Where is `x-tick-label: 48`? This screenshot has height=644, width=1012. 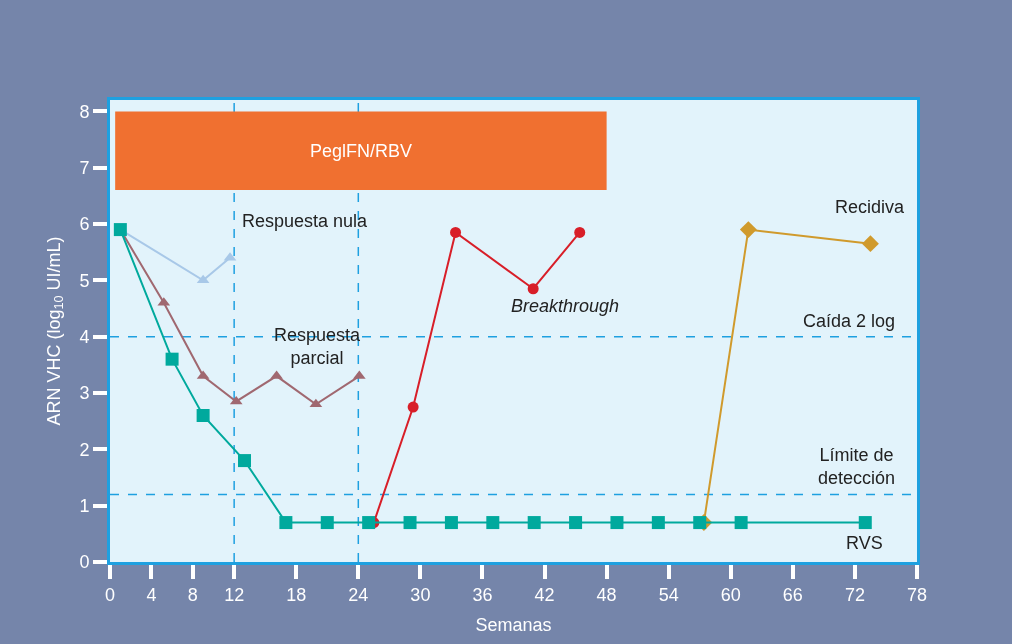
x-tick-label: 48 is located at coordinates (606, 594).